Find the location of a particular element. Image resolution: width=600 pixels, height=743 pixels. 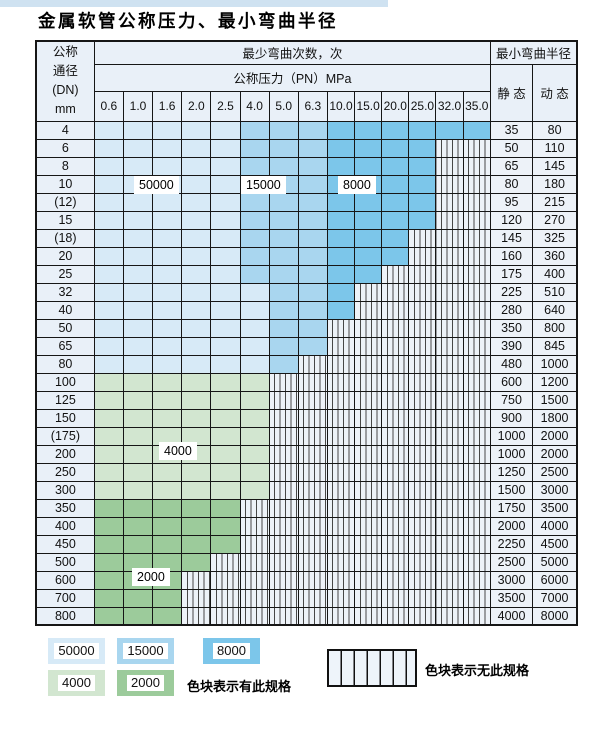

dn-cell: 50 is located at coordinates (65, 328).